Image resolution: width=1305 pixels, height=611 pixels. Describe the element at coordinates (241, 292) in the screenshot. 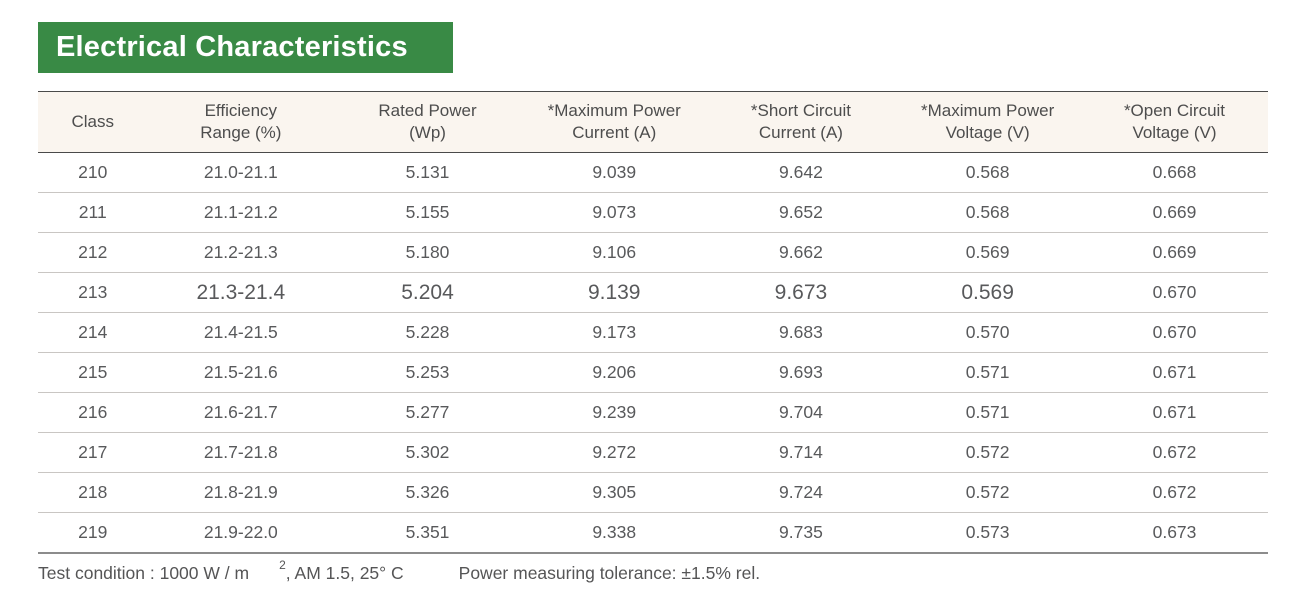

I see `table-cell: 21.3-21.4` at that location.